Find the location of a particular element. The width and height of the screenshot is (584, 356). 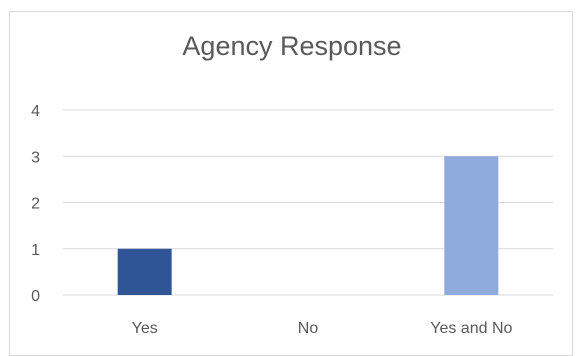

bar-yes-and-no is located at coordinates (471, 225).